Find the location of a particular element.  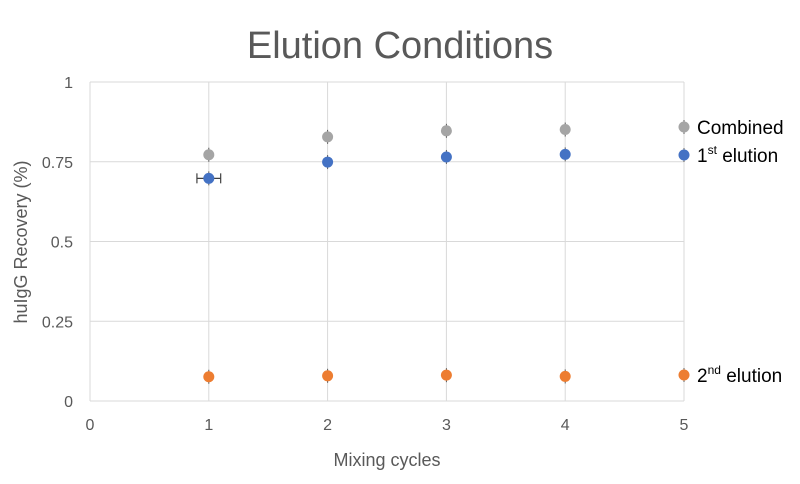

legend-label: 2nd elution is located at coordinates (739, 375).